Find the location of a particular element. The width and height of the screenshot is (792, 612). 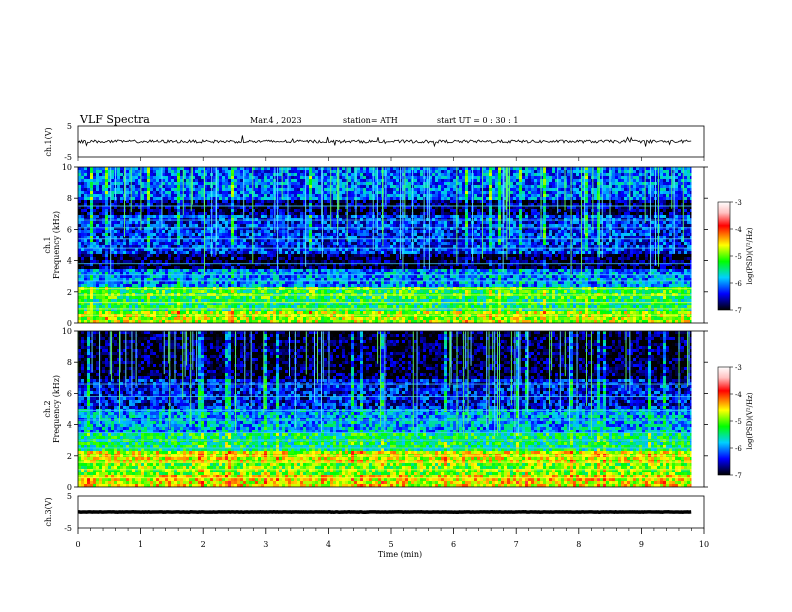

date-label: Mar.4 , 2023 is located at coordinates (276, 120).